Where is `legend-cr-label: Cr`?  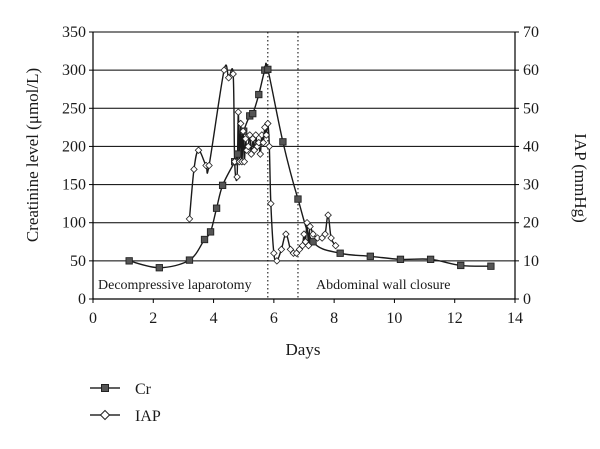
legend-cr-label: Cr is located at coordinates (143, 389).